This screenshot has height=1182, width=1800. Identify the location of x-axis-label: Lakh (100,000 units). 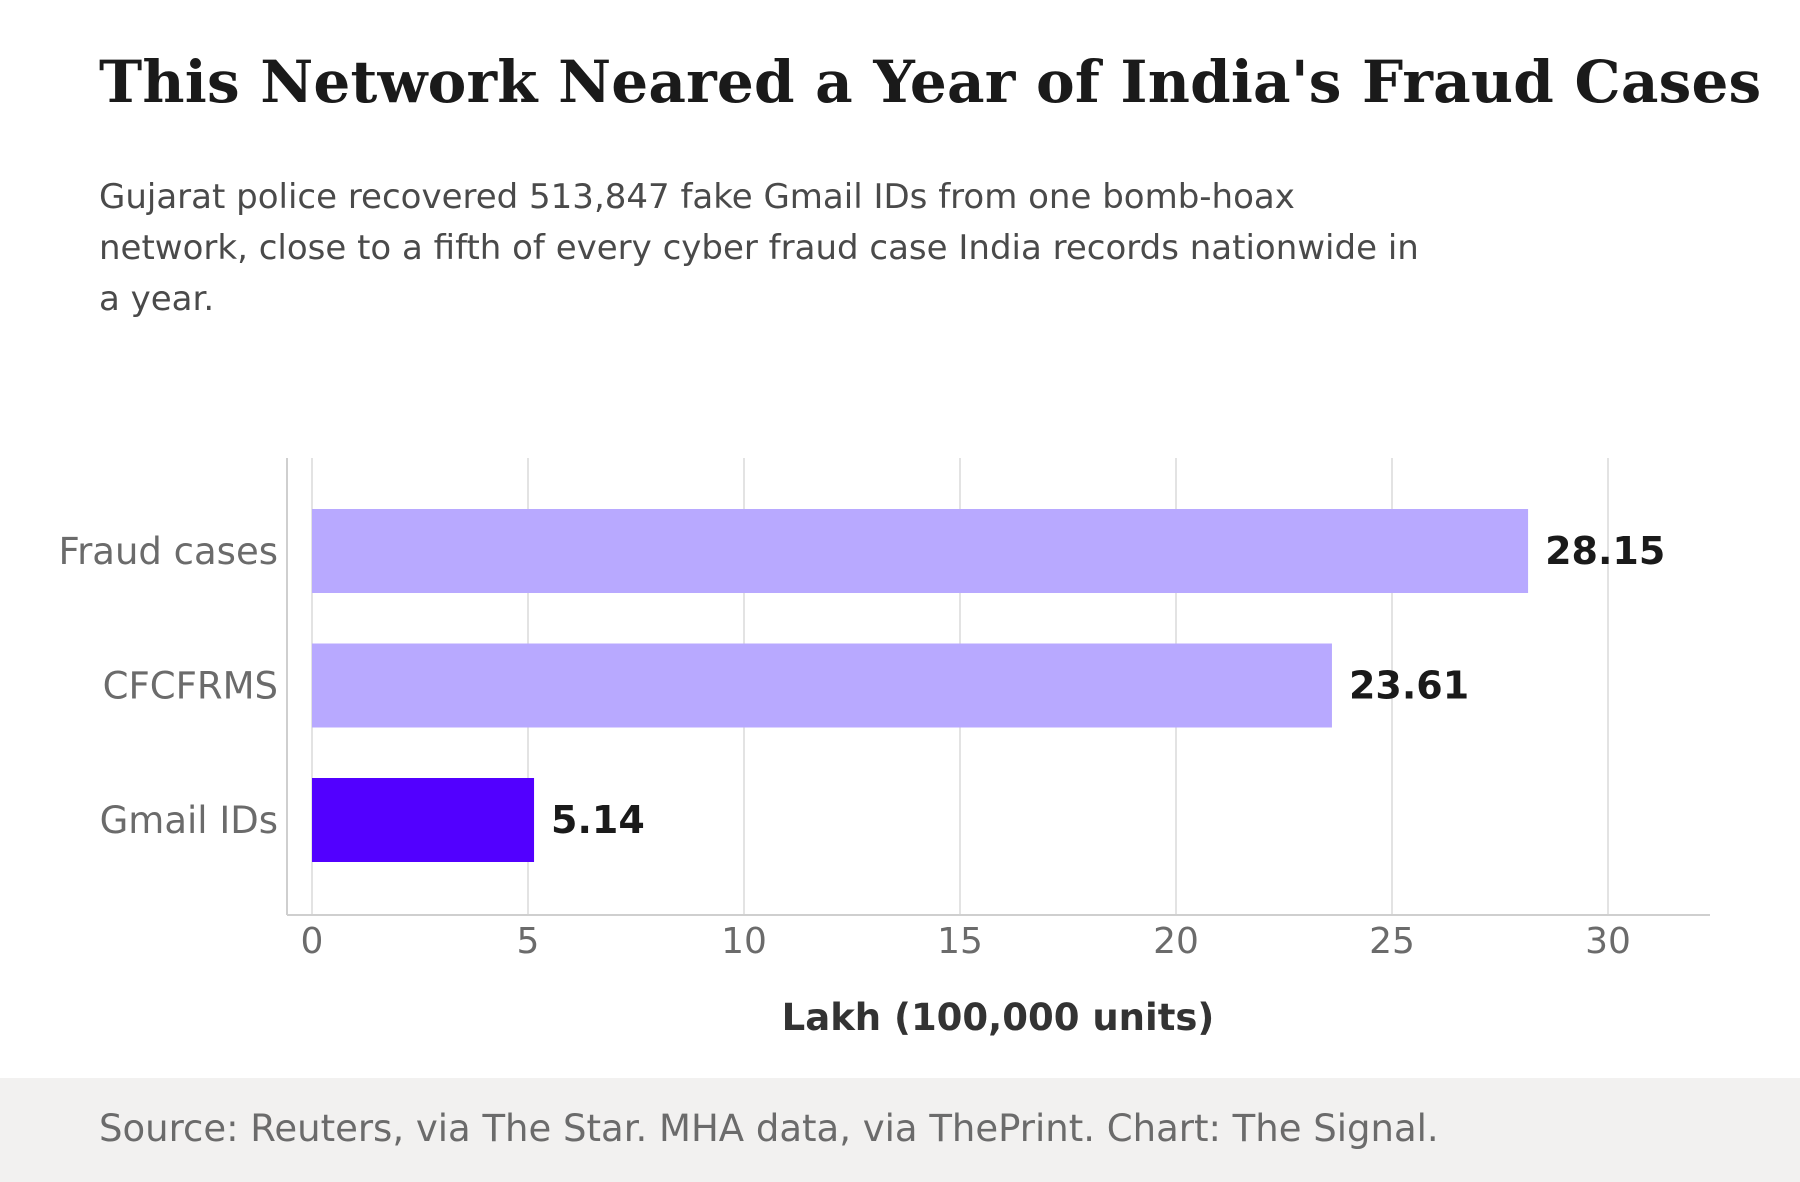
(998, 1017).